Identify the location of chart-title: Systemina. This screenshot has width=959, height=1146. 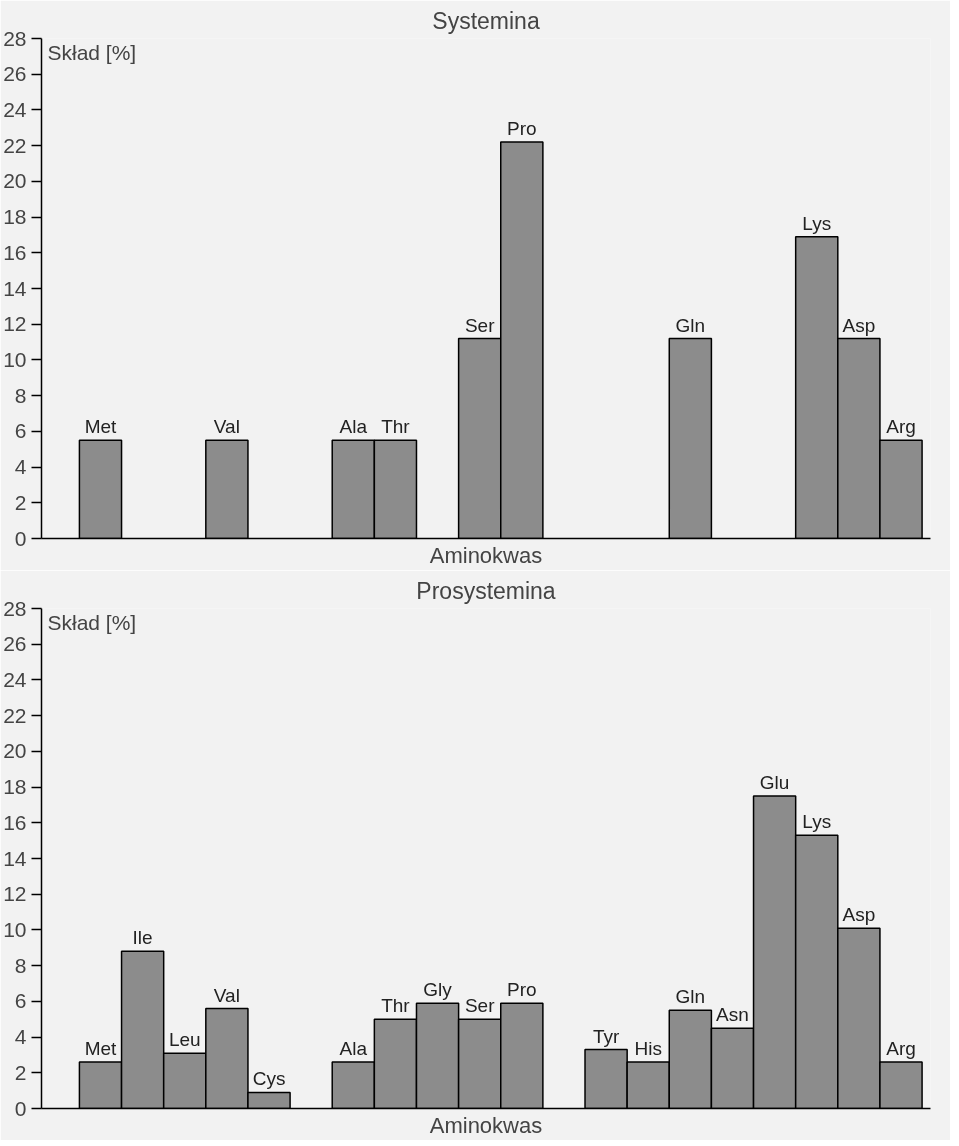
(486, 20).